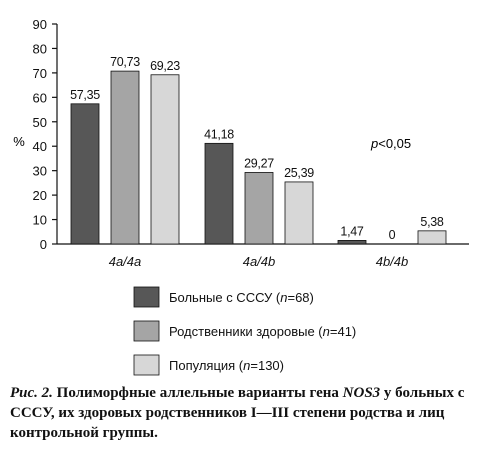 The image size is (483, 458). I want to click on y-tick-label: 10, so click(40, 220).